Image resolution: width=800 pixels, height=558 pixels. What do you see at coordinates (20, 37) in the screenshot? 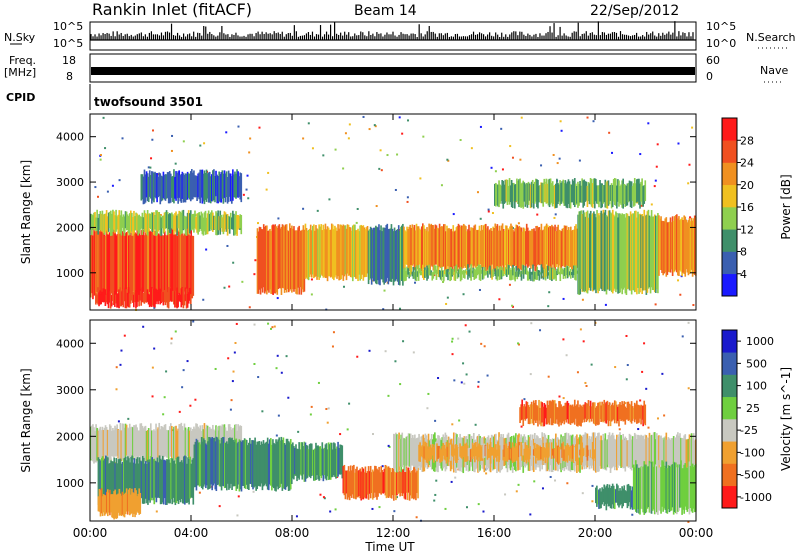
I see `nsky-label: N.Sky` at bounding box center [20, 37].